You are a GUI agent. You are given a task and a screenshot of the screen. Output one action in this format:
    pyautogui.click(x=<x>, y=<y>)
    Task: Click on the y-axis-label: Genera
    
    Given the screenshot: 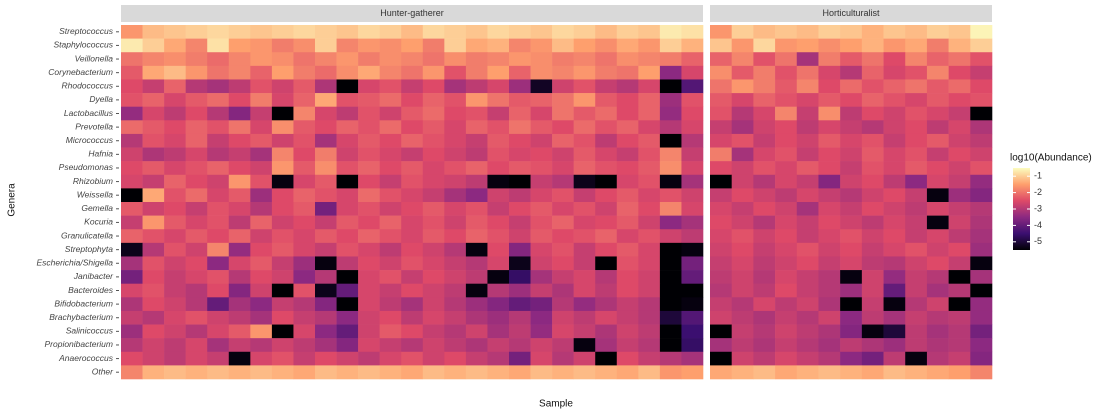 What is the action you would take?
    pyautogui.click(x=12, y=200)
    